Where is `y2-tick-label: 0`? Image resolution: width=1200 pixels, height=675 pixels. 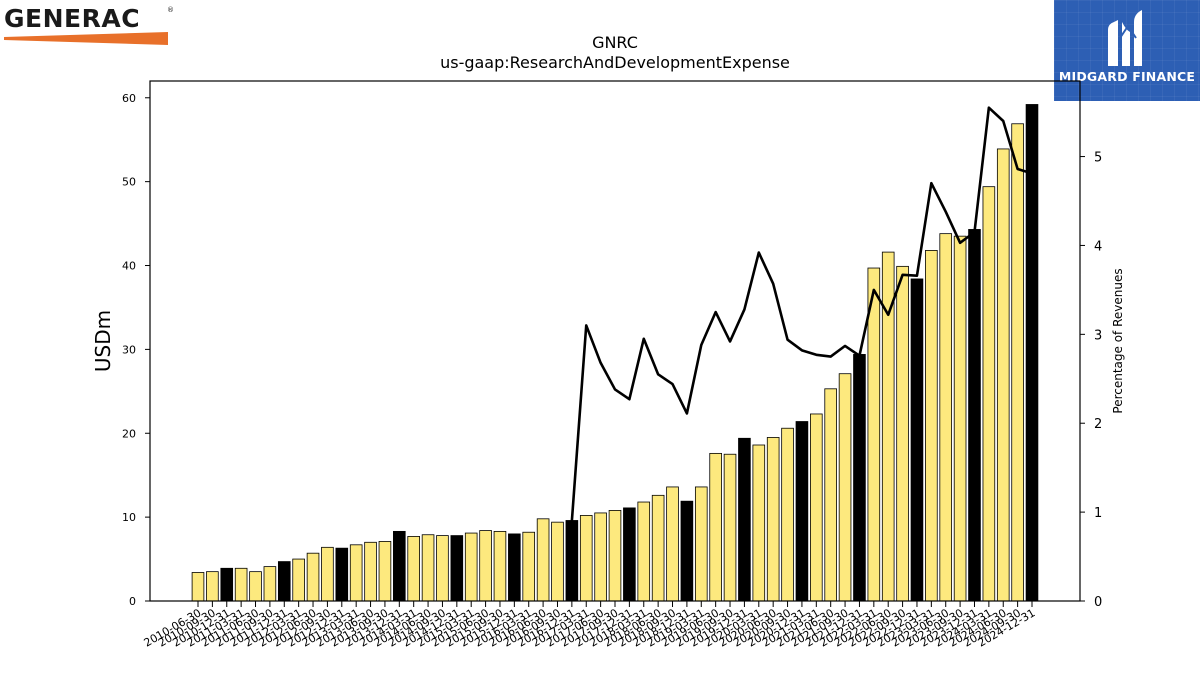 y2-tick-label: 0 is located at coordinates (1098, 602).